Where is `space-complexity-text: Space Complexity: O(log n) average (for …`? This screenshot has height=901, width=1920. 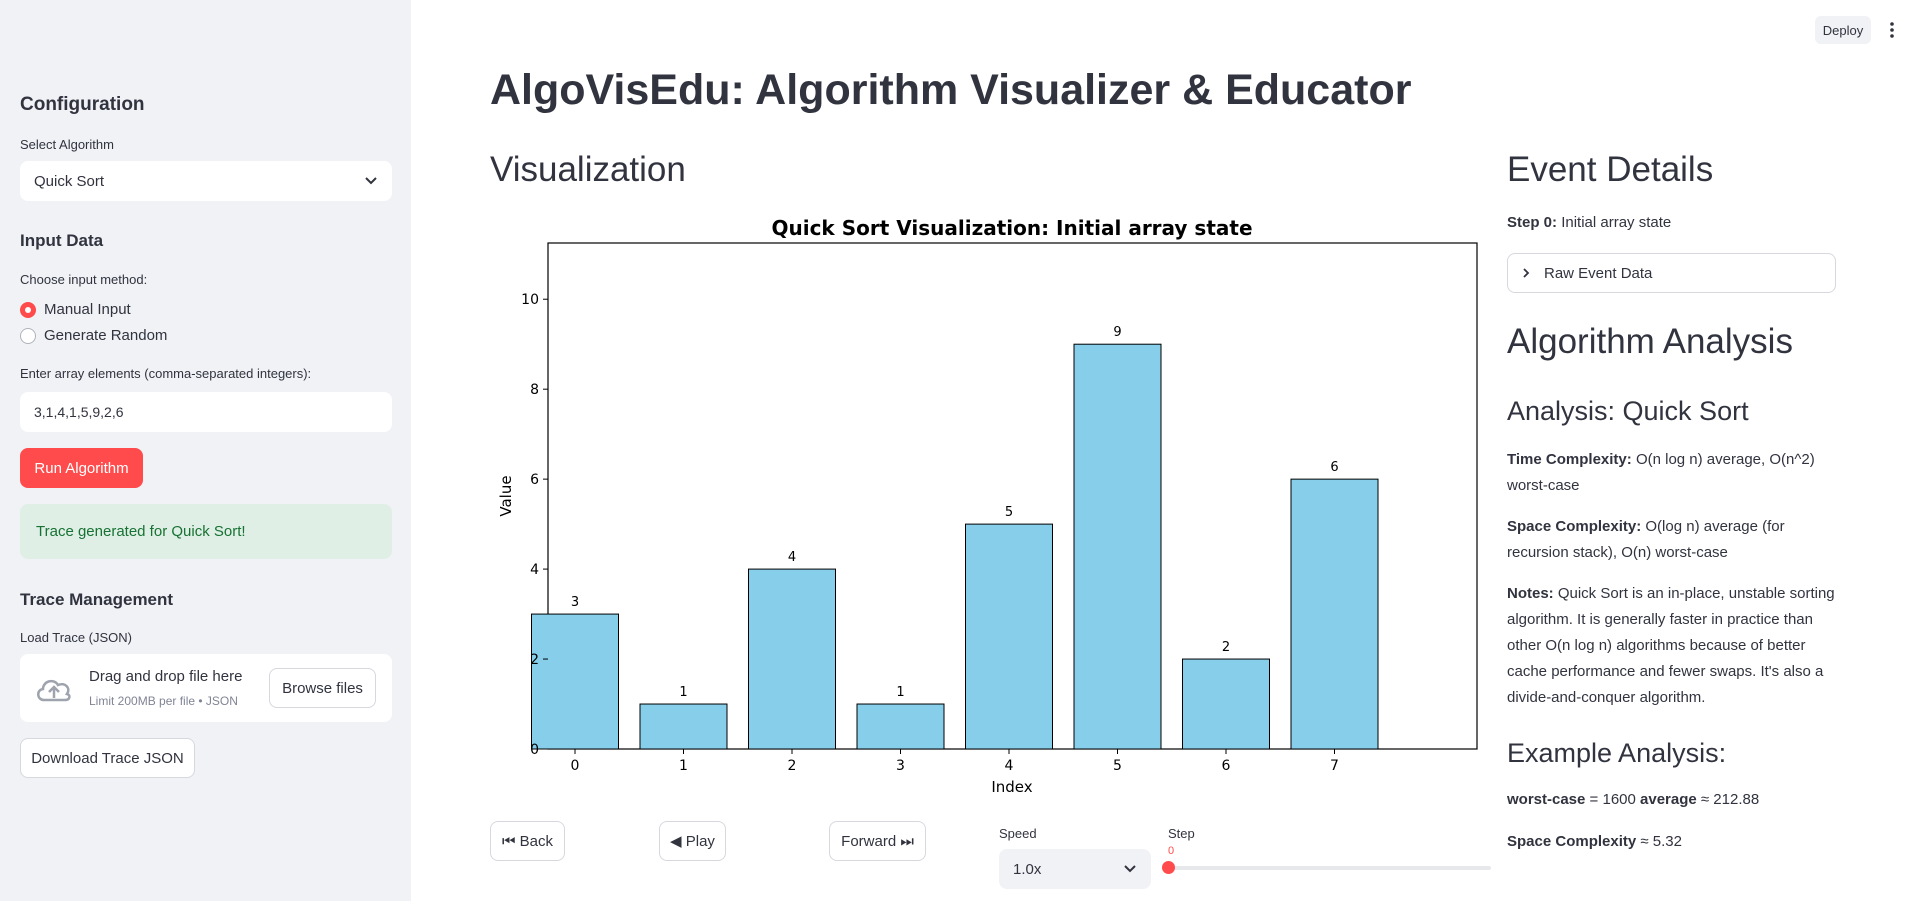
space-complexity-text: Space Complexity: O(log n) average (for … is located at coordinates (1667, 540).